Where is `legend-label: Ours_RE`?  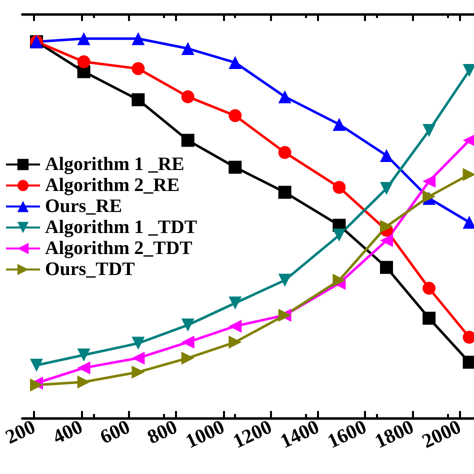
legend-label: Ours_RE is located at coordinates (83, 206).